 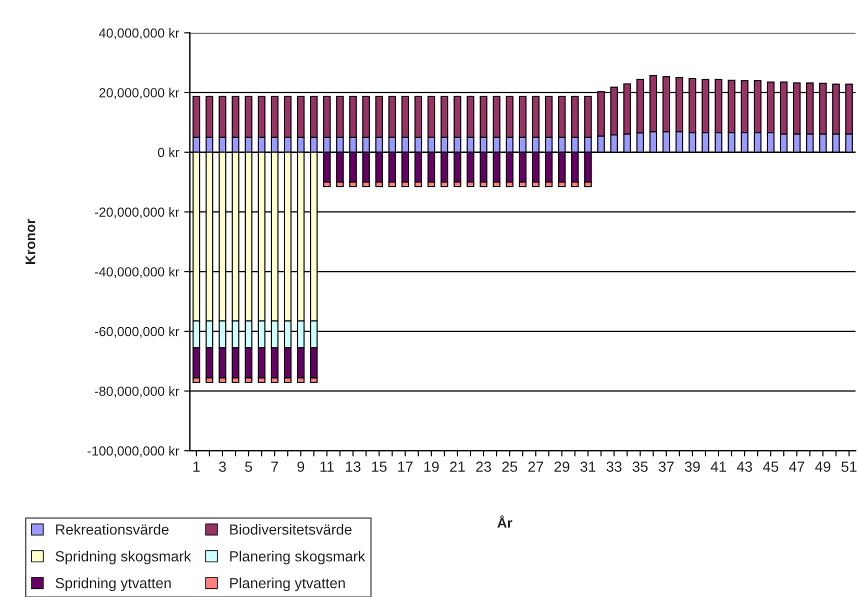 I want to click on legend-label: Spridning ytvatten, so click(x=113, y=585).